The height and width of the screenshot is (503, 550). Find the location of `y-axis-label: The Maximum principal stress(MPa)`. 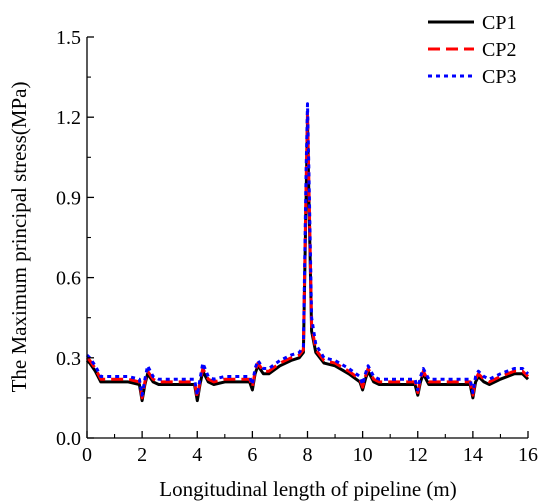

y-axis-label: The Maximum principal stress(MPa) is located at coordinates (19, 237).